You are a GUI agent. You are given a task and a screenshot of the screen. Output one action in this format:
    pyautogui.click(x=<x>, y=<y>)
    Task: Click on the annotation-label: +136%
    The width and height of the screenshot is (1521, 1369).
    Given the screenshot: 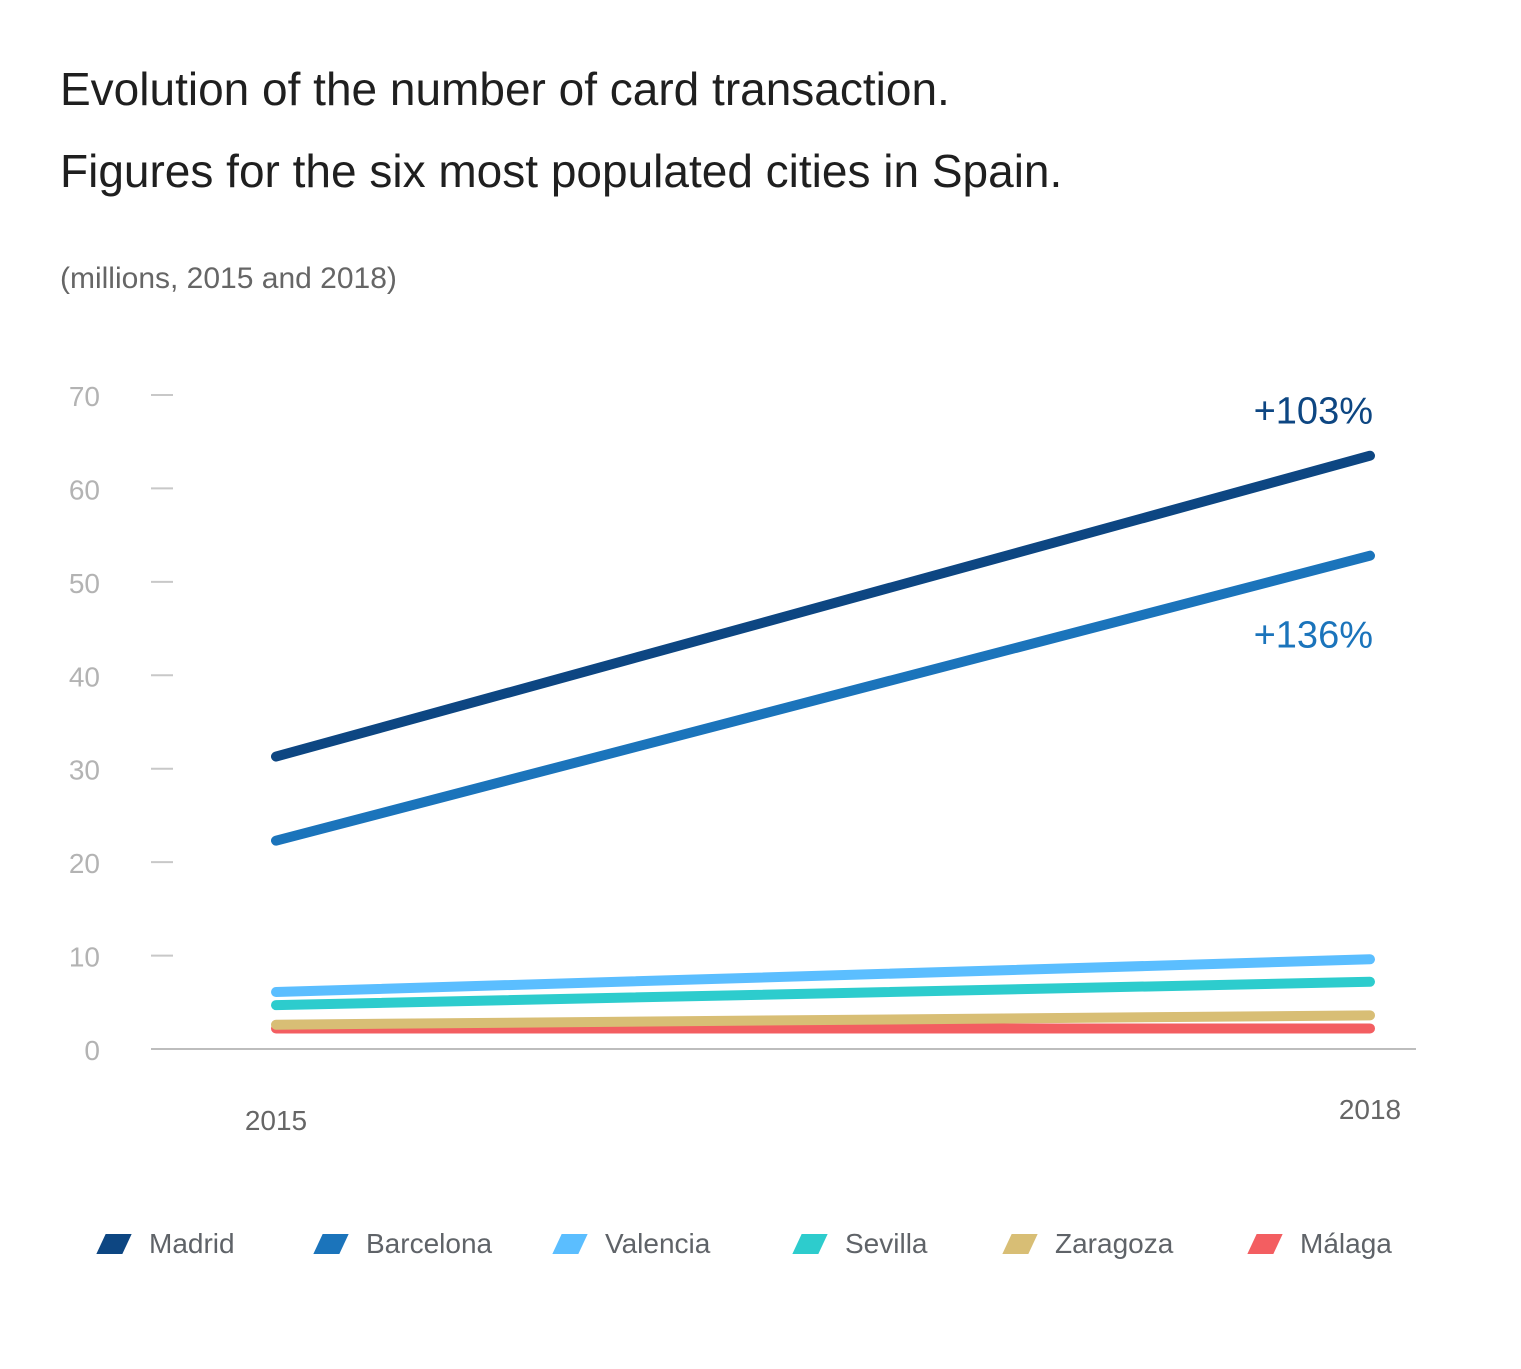 What is the action you would take?
    pyautogui.click(x=1313, y=636)
    